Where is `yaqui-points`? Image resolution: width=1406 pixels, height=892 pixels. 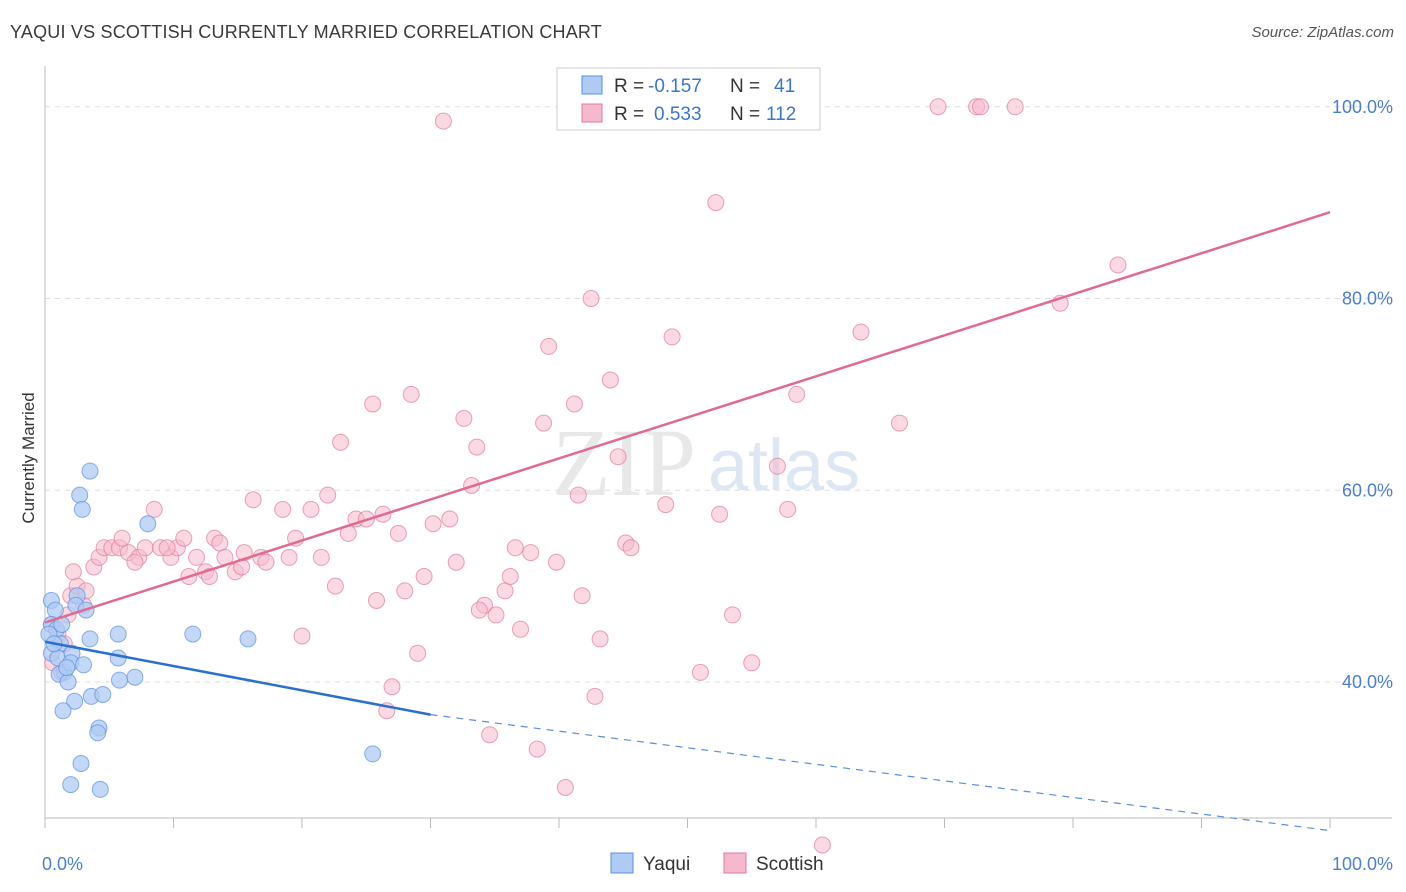 yaqui-points is located at coordinates (211, 630).